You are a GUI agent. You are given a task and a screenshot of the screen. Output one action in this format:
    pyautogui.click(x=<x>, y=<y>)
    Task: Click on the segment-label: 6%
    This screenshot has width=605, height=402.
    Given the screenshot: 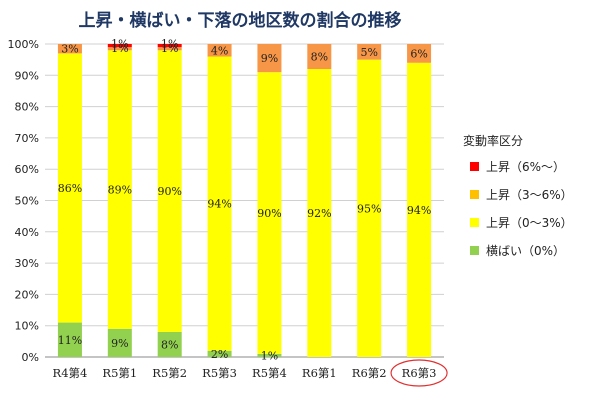 What is the action you would take?
    pyautogui.click(x=418, y=53)
    